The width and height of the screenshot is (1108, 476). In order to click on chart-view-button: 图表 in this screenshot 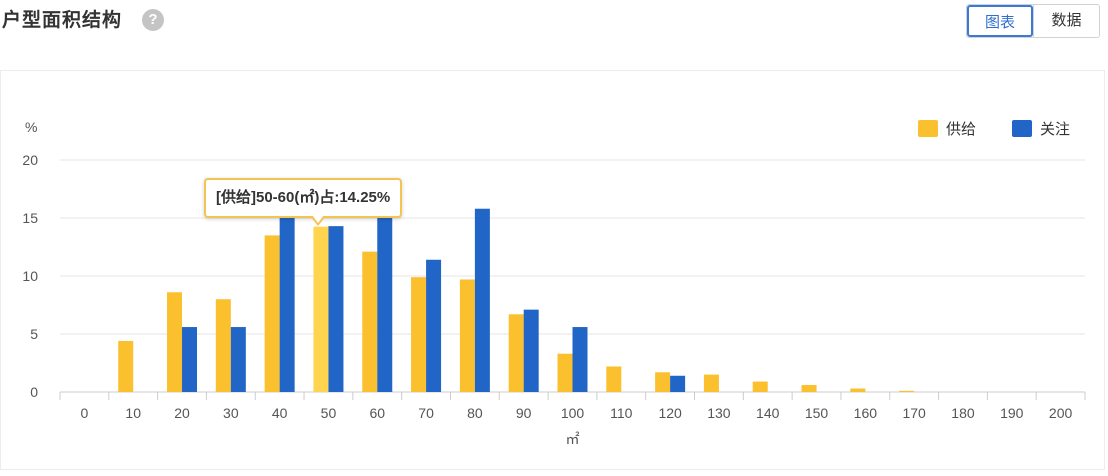, I will do `click(1000, 21)`.